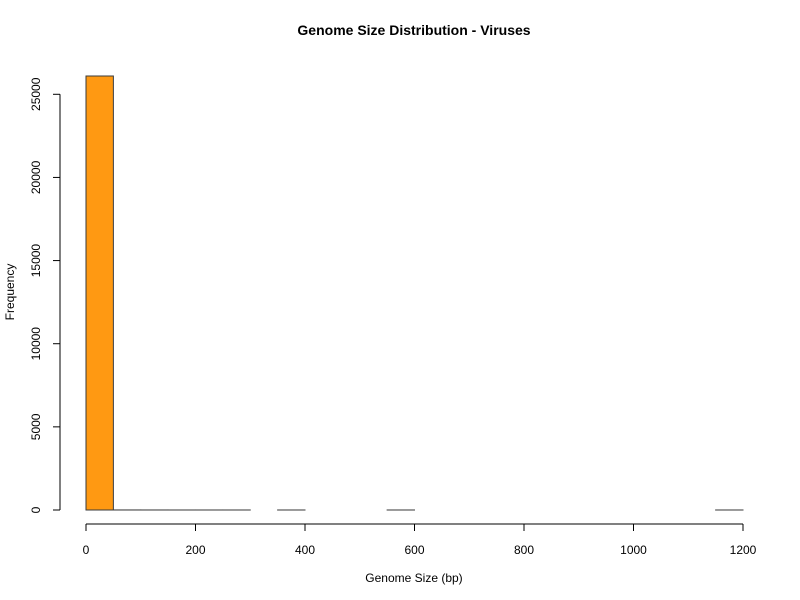 Image resolution: width=800 pixels, height=600 pixels. What do you see at coordinates (99, 293) in the screenshot?
I see `histogram-bar` at bounding box center [99, 293].